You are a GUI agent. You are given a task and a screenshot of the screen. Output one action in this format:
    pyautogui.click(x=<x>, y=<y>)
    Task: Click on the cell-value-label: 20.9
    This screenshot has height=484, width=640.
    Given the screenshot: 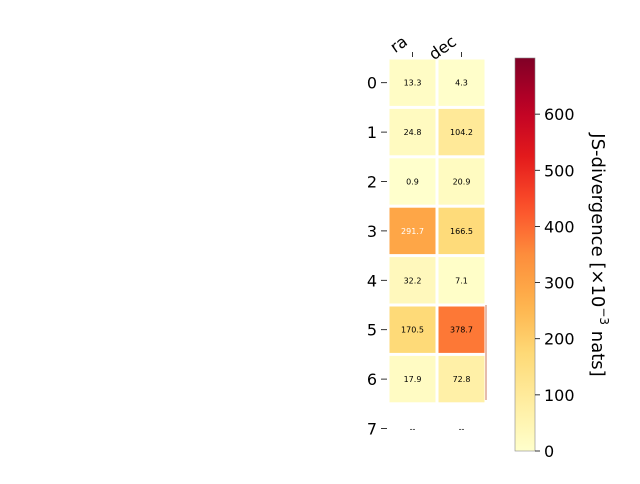 What is the action you would take?
    pyautogui.click(x=462, y=182)
    